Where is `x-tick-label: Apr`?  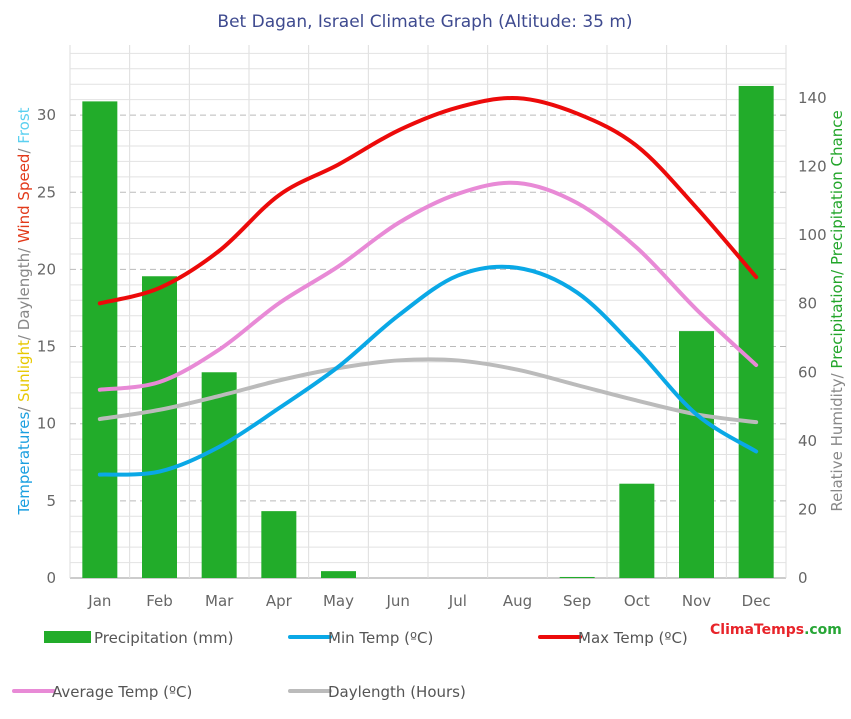 x-tick-label: Apr is located at coordinates (279, 601).